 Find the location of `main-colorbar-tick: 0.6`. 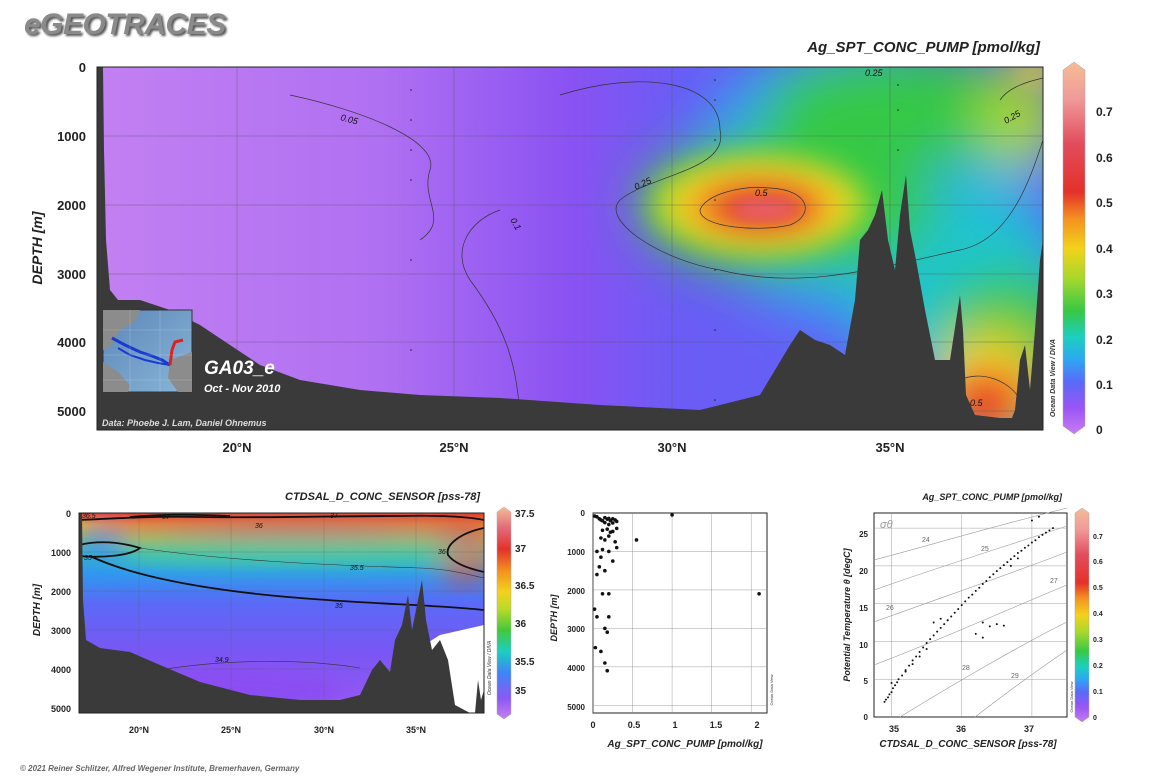

main-colorbar-tick: 0.6 is located at coordinates (1104, 158).